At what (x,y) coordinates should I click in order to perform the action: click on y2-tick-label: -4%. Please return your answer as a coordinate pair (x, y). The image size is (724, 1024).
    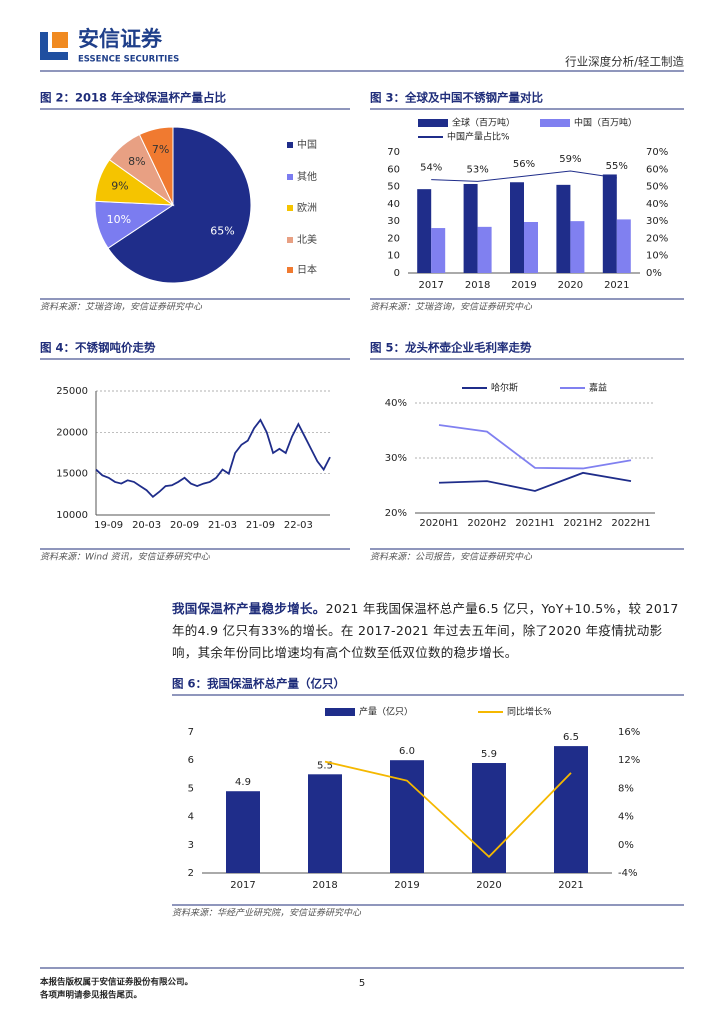
    Looking at the image, I should click on (627, 873).